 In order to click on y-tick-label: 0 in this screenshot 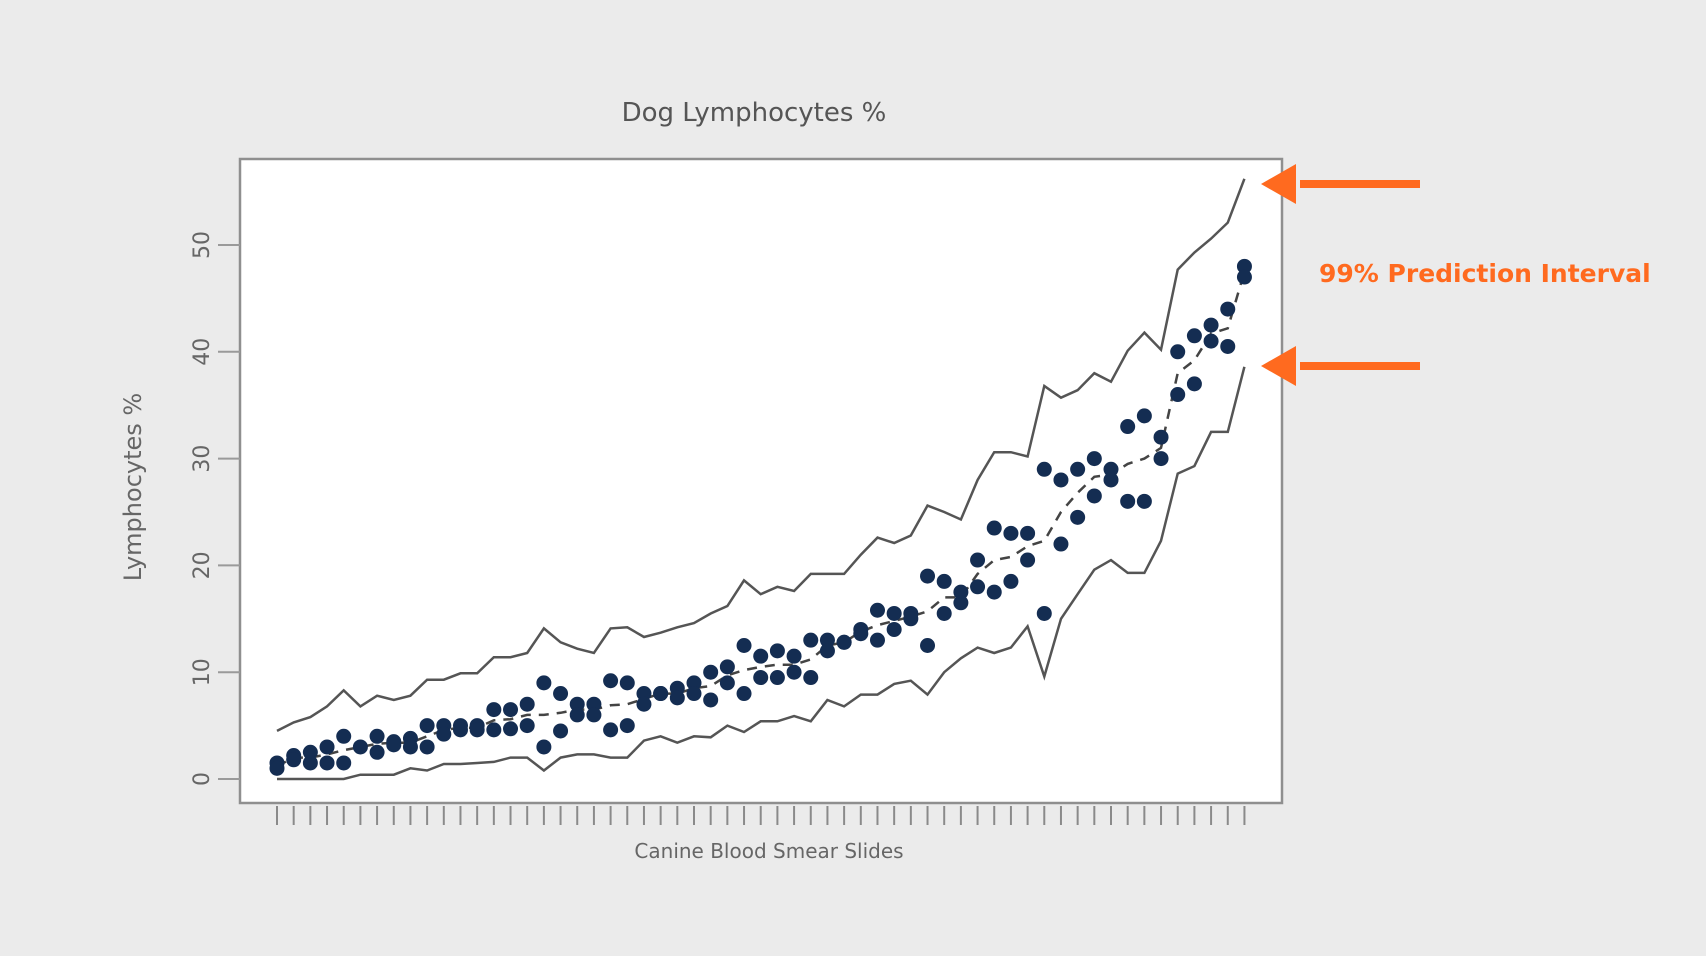, I will do `click(202, 779)`.